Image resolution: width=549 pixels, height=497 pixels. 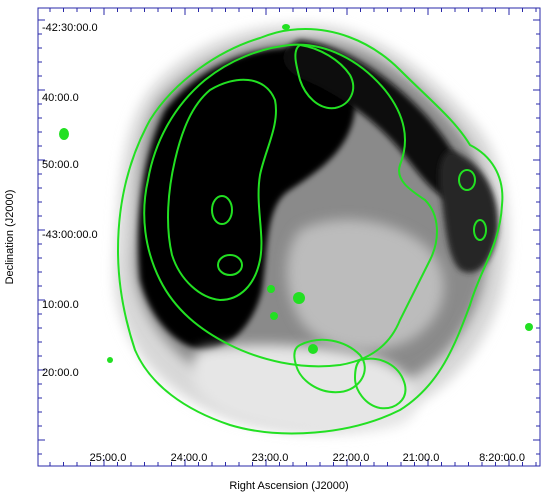 What do you see at coordinates (70, 235) in the screenshot?
I see `y-tick-label: -43:00:00.0` at bounding box center [70, 235].